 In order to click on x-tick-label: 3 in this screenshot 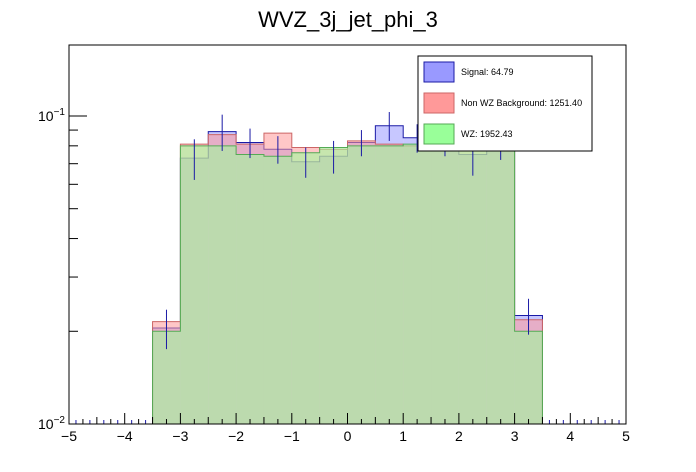, I will do `click(515, 436)`.